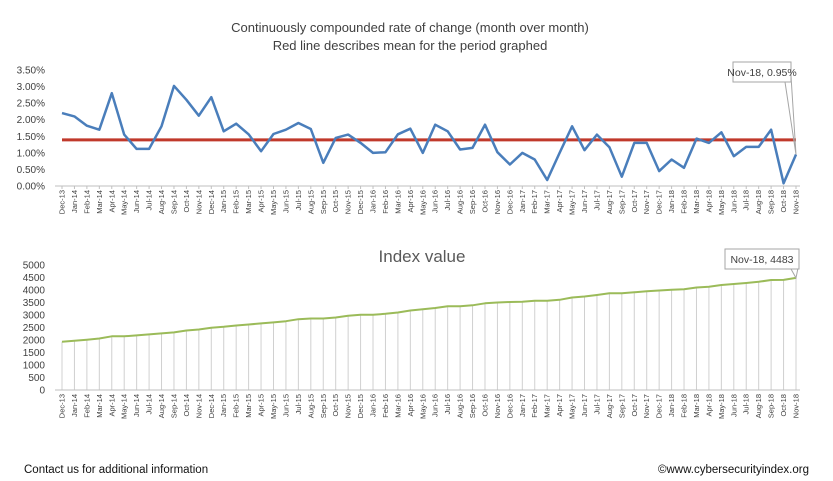 This screenshot has width=833, height=481. What do you see at coordinates (572, 202) in the screenshot?
I see `top-x-tick-label: May-17` at bounding box center [572, 202].